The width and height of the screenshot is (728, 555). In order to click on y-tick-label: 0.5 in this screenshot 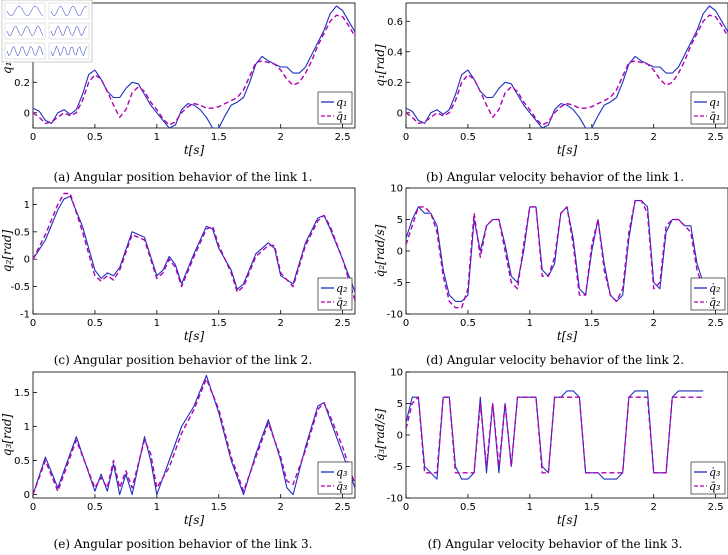, I will do `click(22, 232)`.